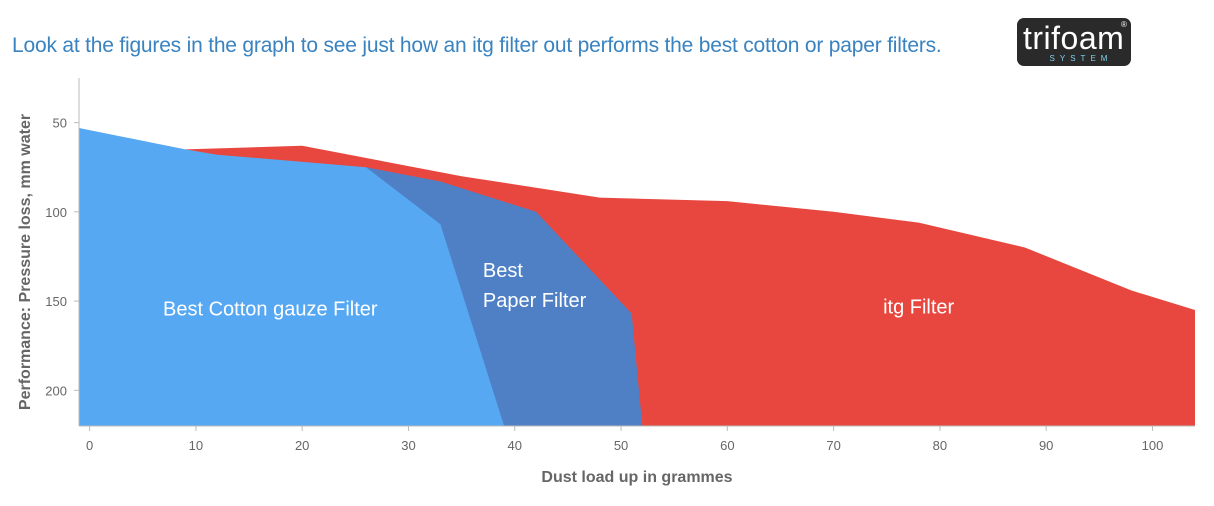  What do you see at coordinates (503, 271) in the screenshot?
I see `series-label-line: Best` at bounding box center [503, 271].